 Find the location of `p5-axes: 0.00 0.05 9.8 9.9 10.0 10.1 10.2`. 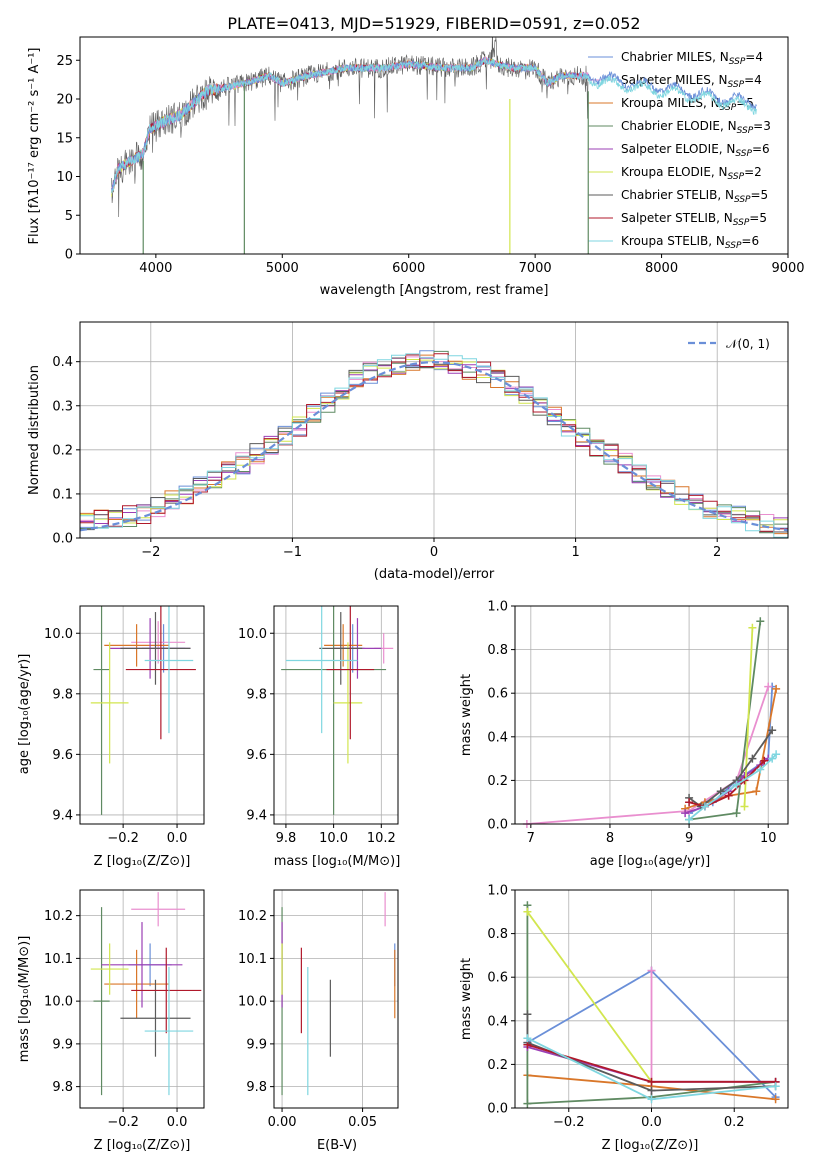

p5-axes: 0.00 0.05 9.8 9.9 10.0 10.1 10.2 is located at coordinates (318, 1010).